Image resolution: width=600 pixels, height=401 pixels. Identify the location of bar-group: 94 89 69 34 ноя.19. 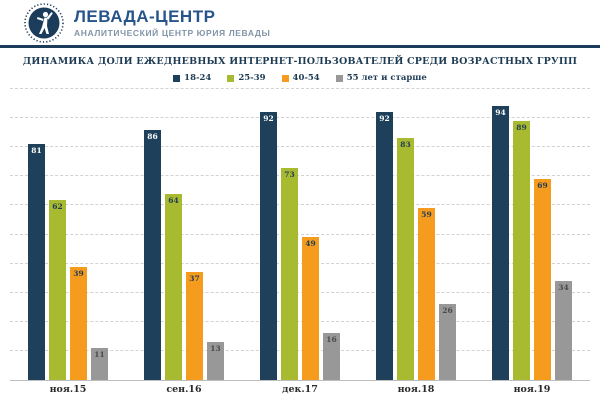
(532, 242).